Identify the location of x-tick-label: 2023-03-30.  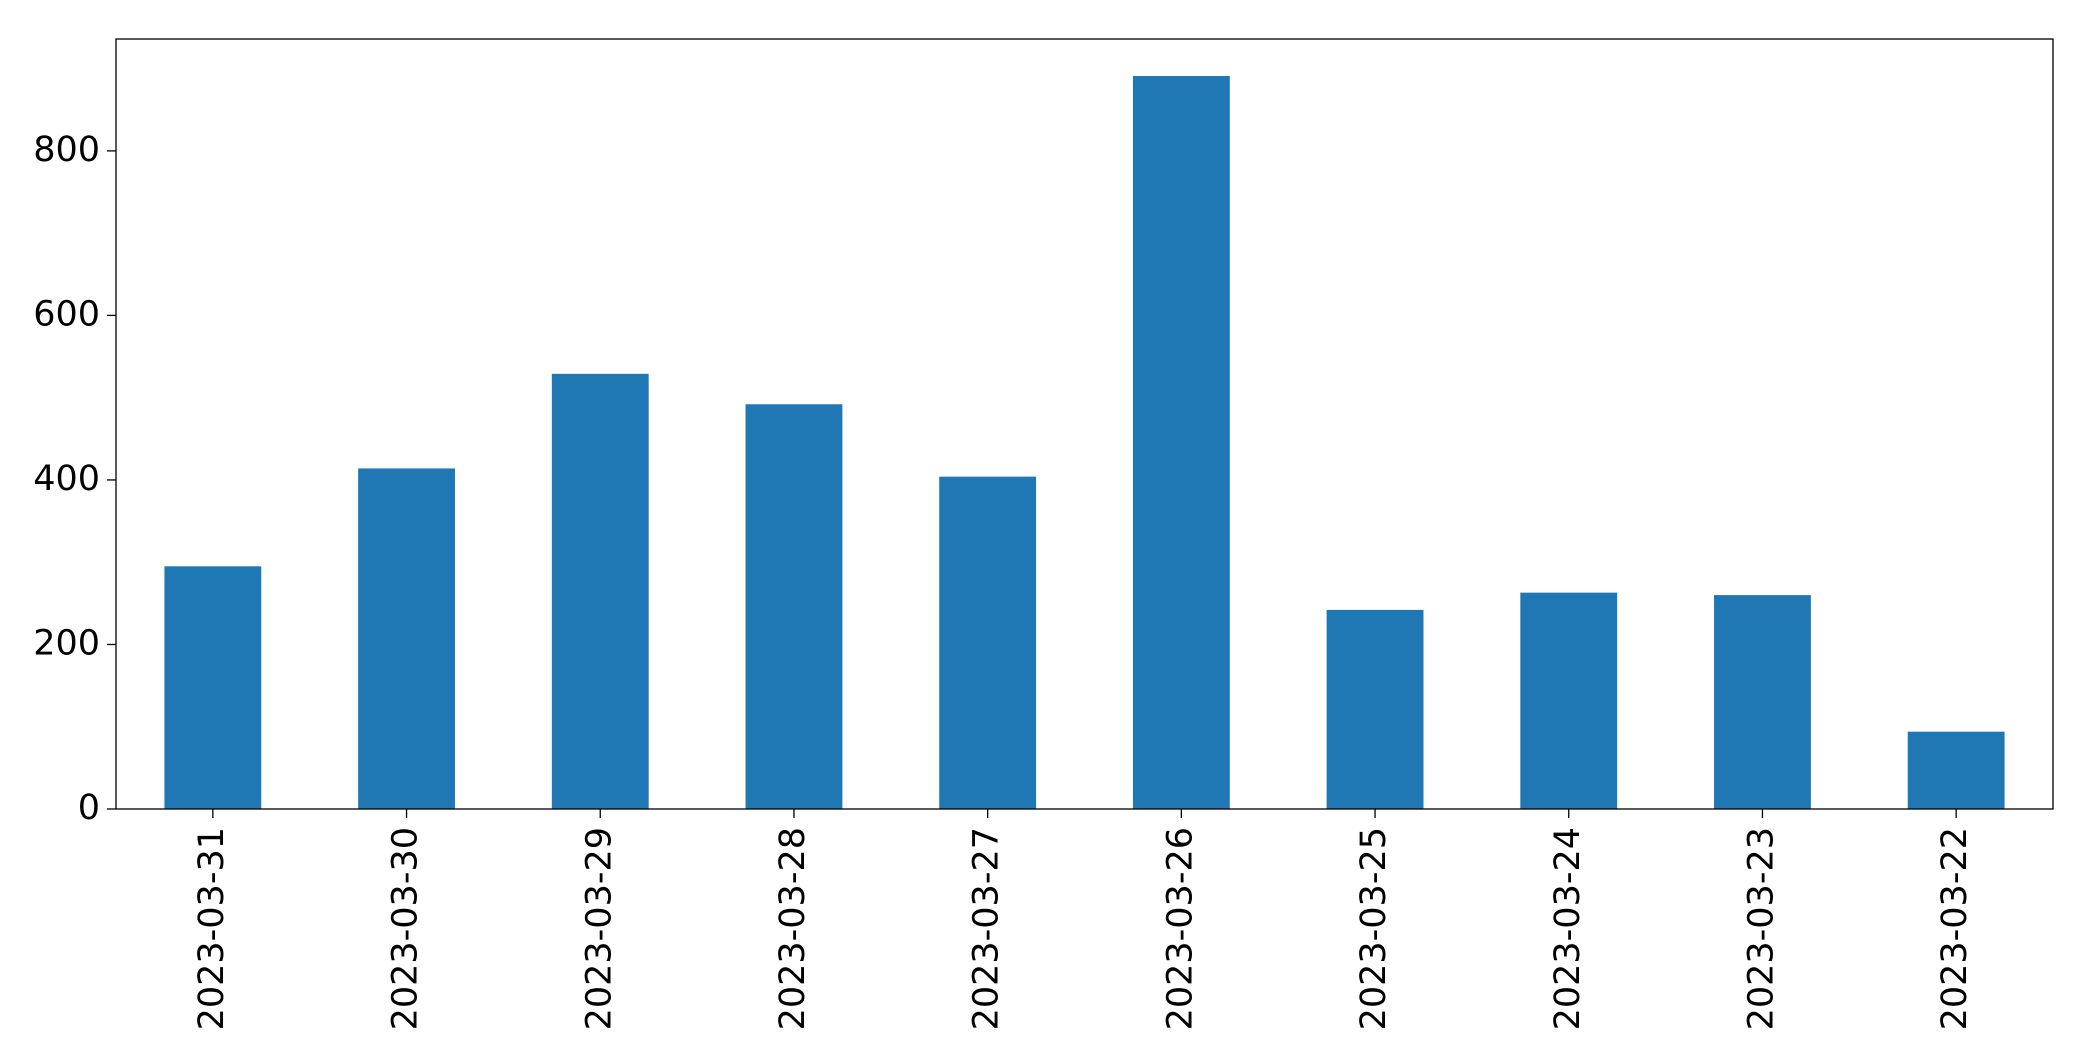
(406, 928).